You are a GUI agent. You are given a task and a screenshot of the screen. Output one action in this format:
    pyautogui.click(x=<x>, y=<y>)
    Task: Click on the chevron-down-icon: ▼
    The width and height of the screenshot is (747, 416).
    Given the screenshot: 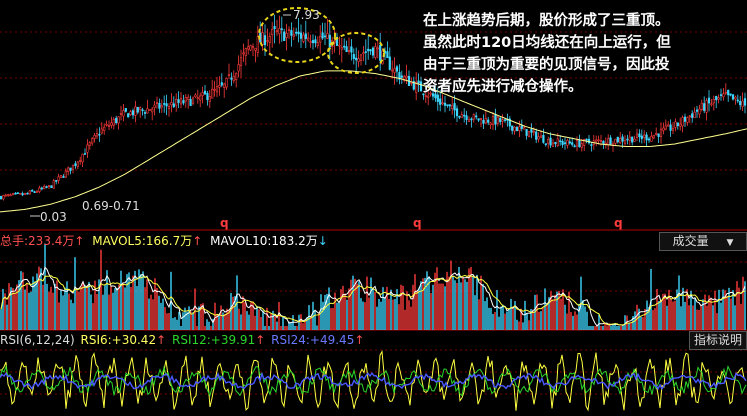 What is the action you would take?
    pyautogui.click(x=730, y=243)
    